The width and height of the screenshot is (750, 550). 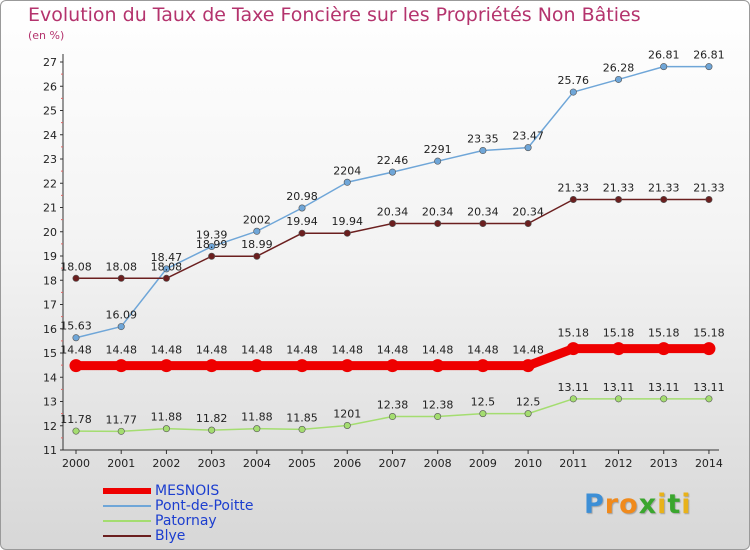 I want to click on x-tick-label: 2014, so click(x=709, y=463).